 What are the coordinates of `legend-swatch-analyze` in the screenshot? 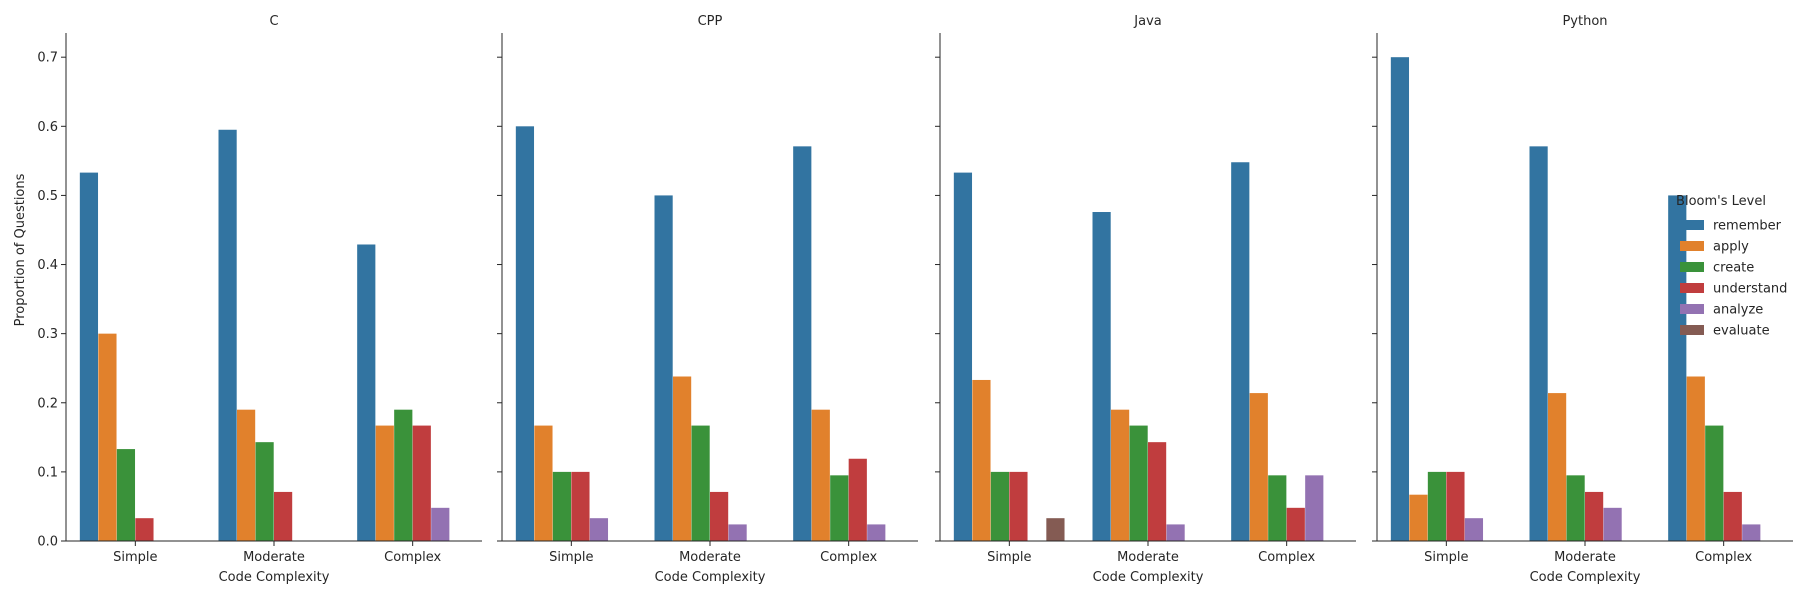 It's located at (1692, 309).